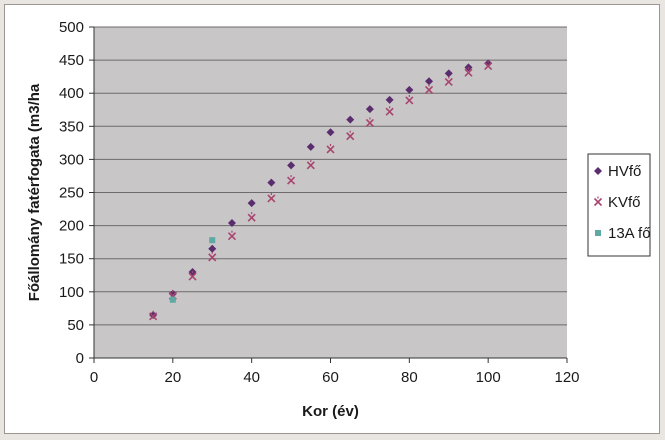 The height and width of the screenshot is (440, 665). Describe the element at coordinates (71, 93) in the screenshot. I see `y-tick-label: 400` at that location.